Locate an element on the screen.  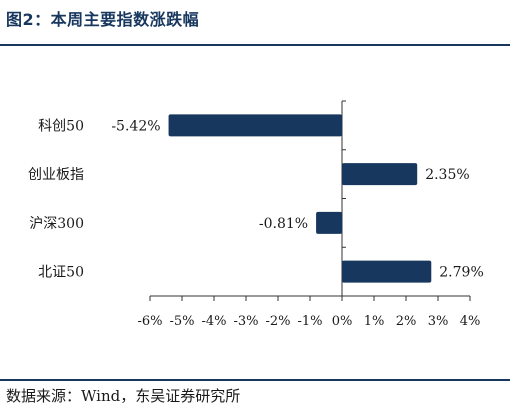
data-label: 2.35% is located at coordinates (447, 175).